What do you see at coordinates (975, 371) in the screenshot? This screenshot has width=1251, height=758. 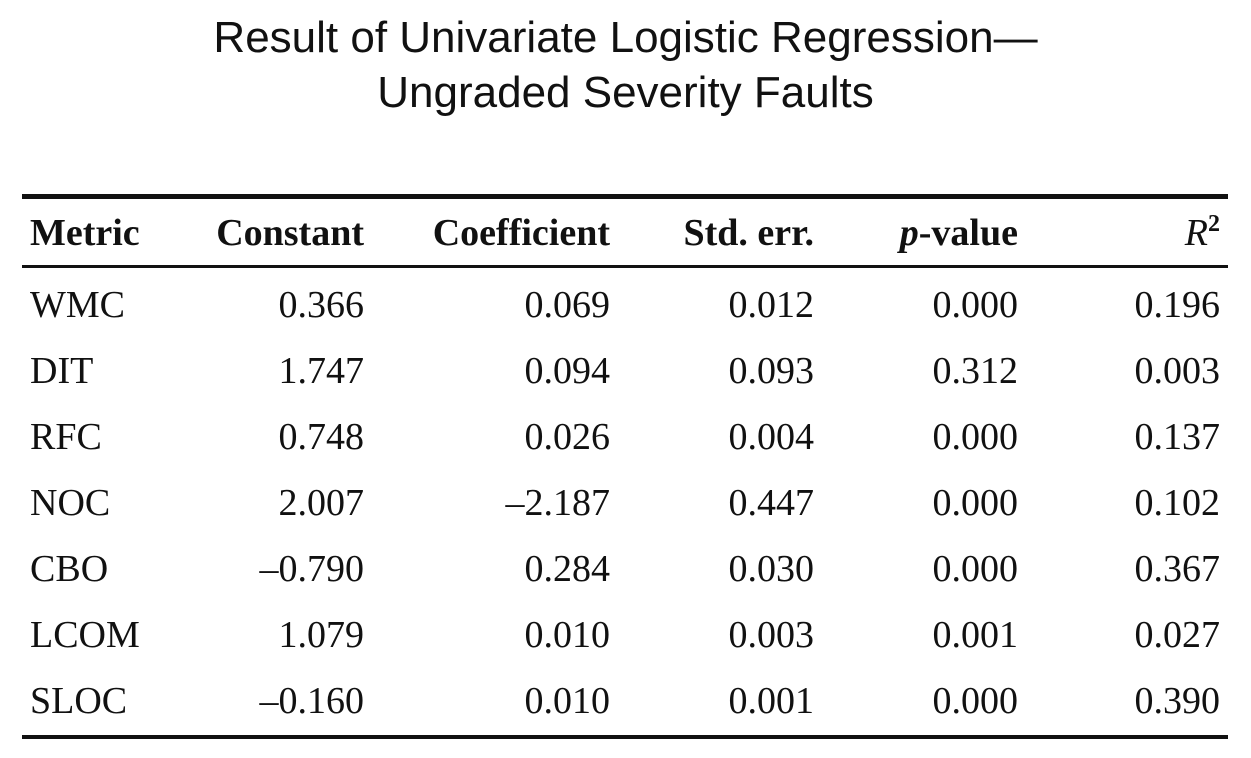 I see `cell-p-value: 0.312` at bounding box center [975, 371].